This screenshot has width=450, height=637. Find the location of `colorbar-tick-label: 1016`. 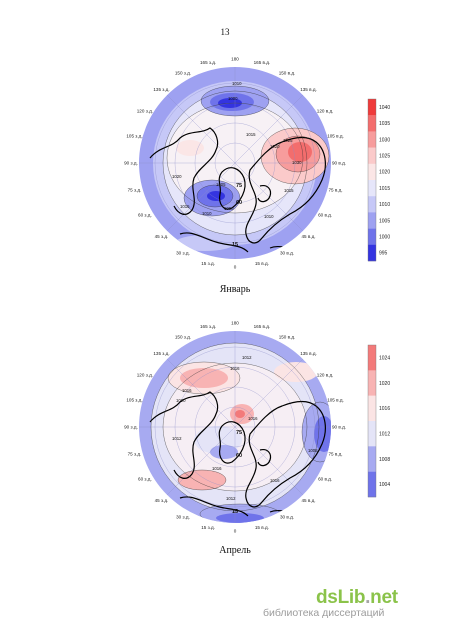

colorbar-tick-label: 1016 is located at coordinates (384, 409).